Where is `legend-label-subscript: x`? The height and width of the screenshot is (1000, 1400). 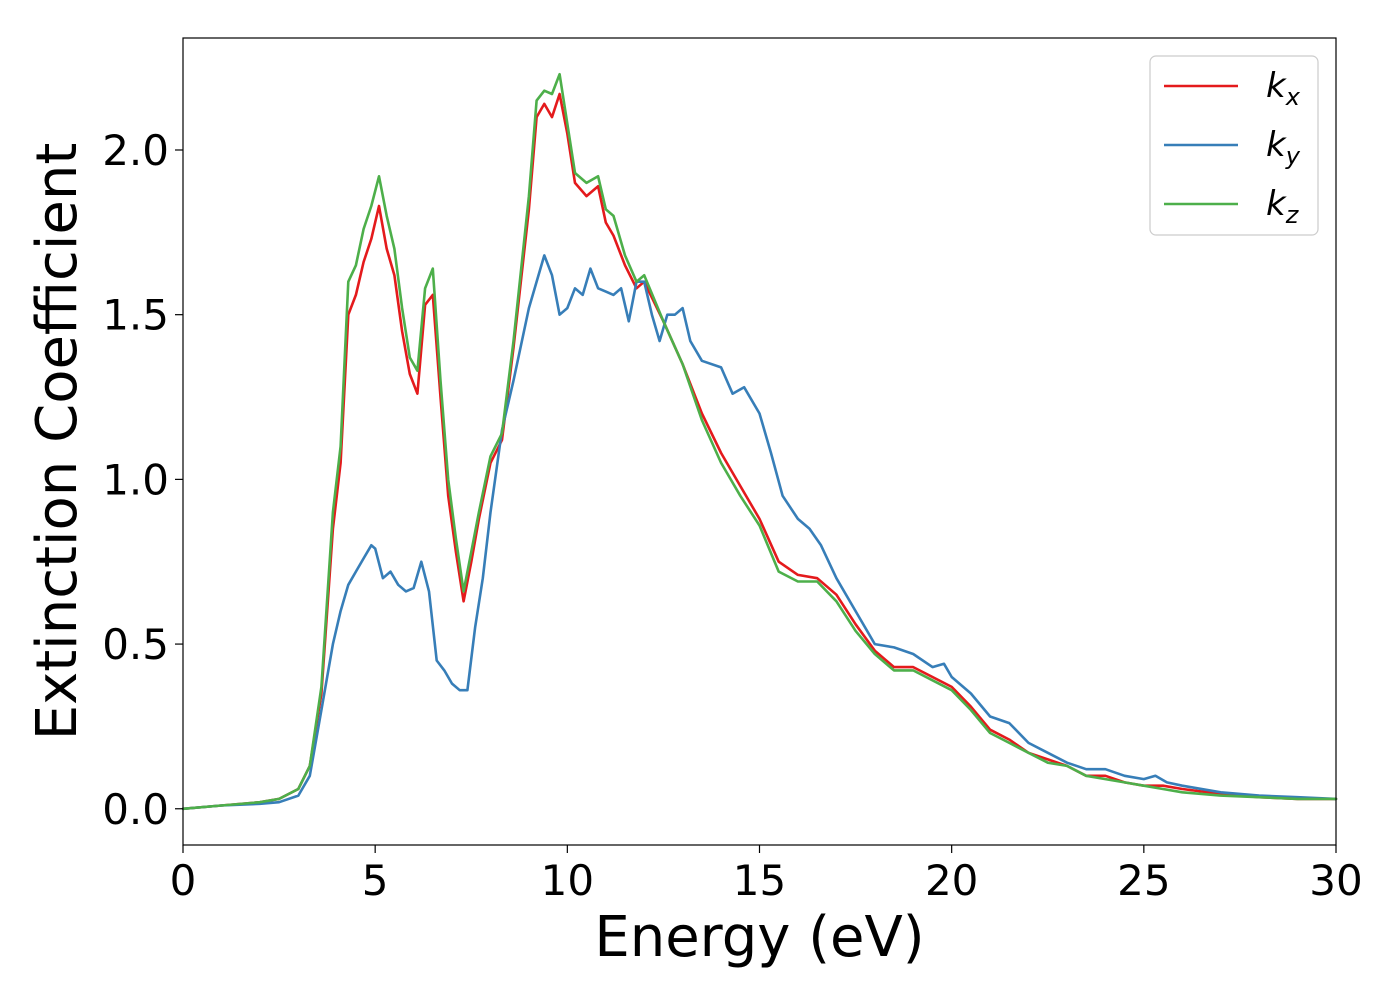 legend-label-subscript: x is located at coordinates (1293, 97).